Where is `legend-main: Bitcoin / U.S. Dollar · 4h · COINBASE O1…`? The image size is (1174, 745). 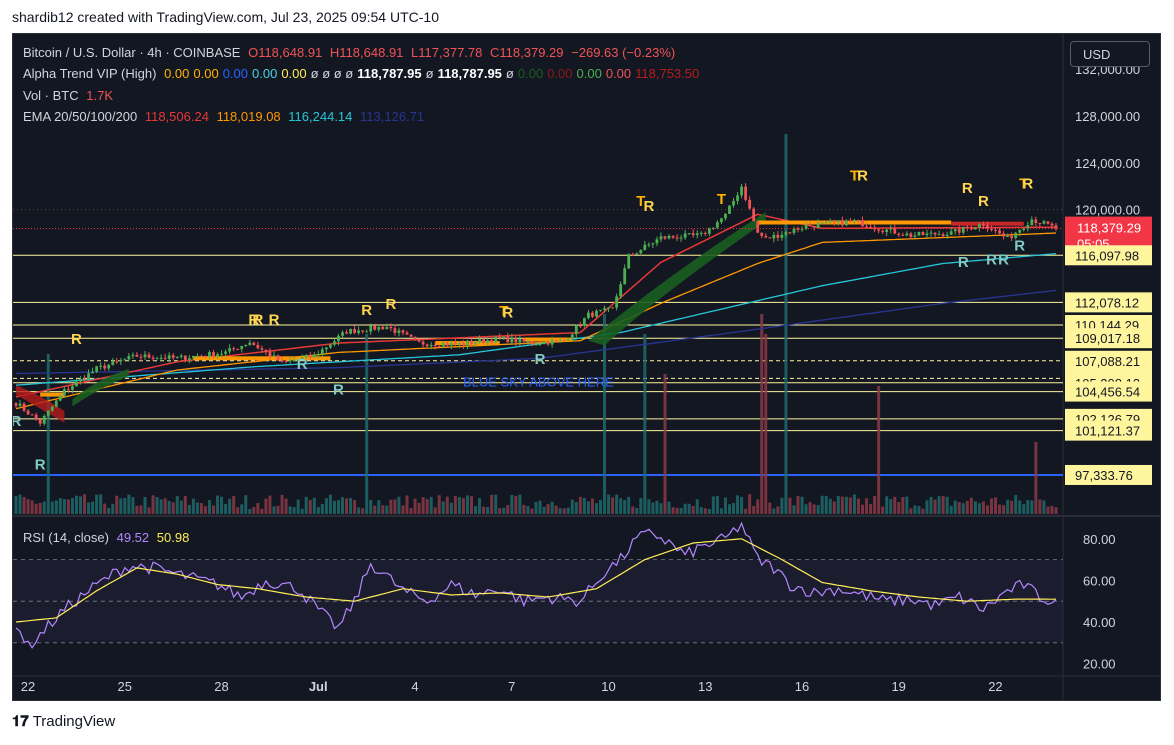 legend-main: Bitcoin / U.S. Dollar · 4h · COINBASE O1… is located at coordinates (351, 52).